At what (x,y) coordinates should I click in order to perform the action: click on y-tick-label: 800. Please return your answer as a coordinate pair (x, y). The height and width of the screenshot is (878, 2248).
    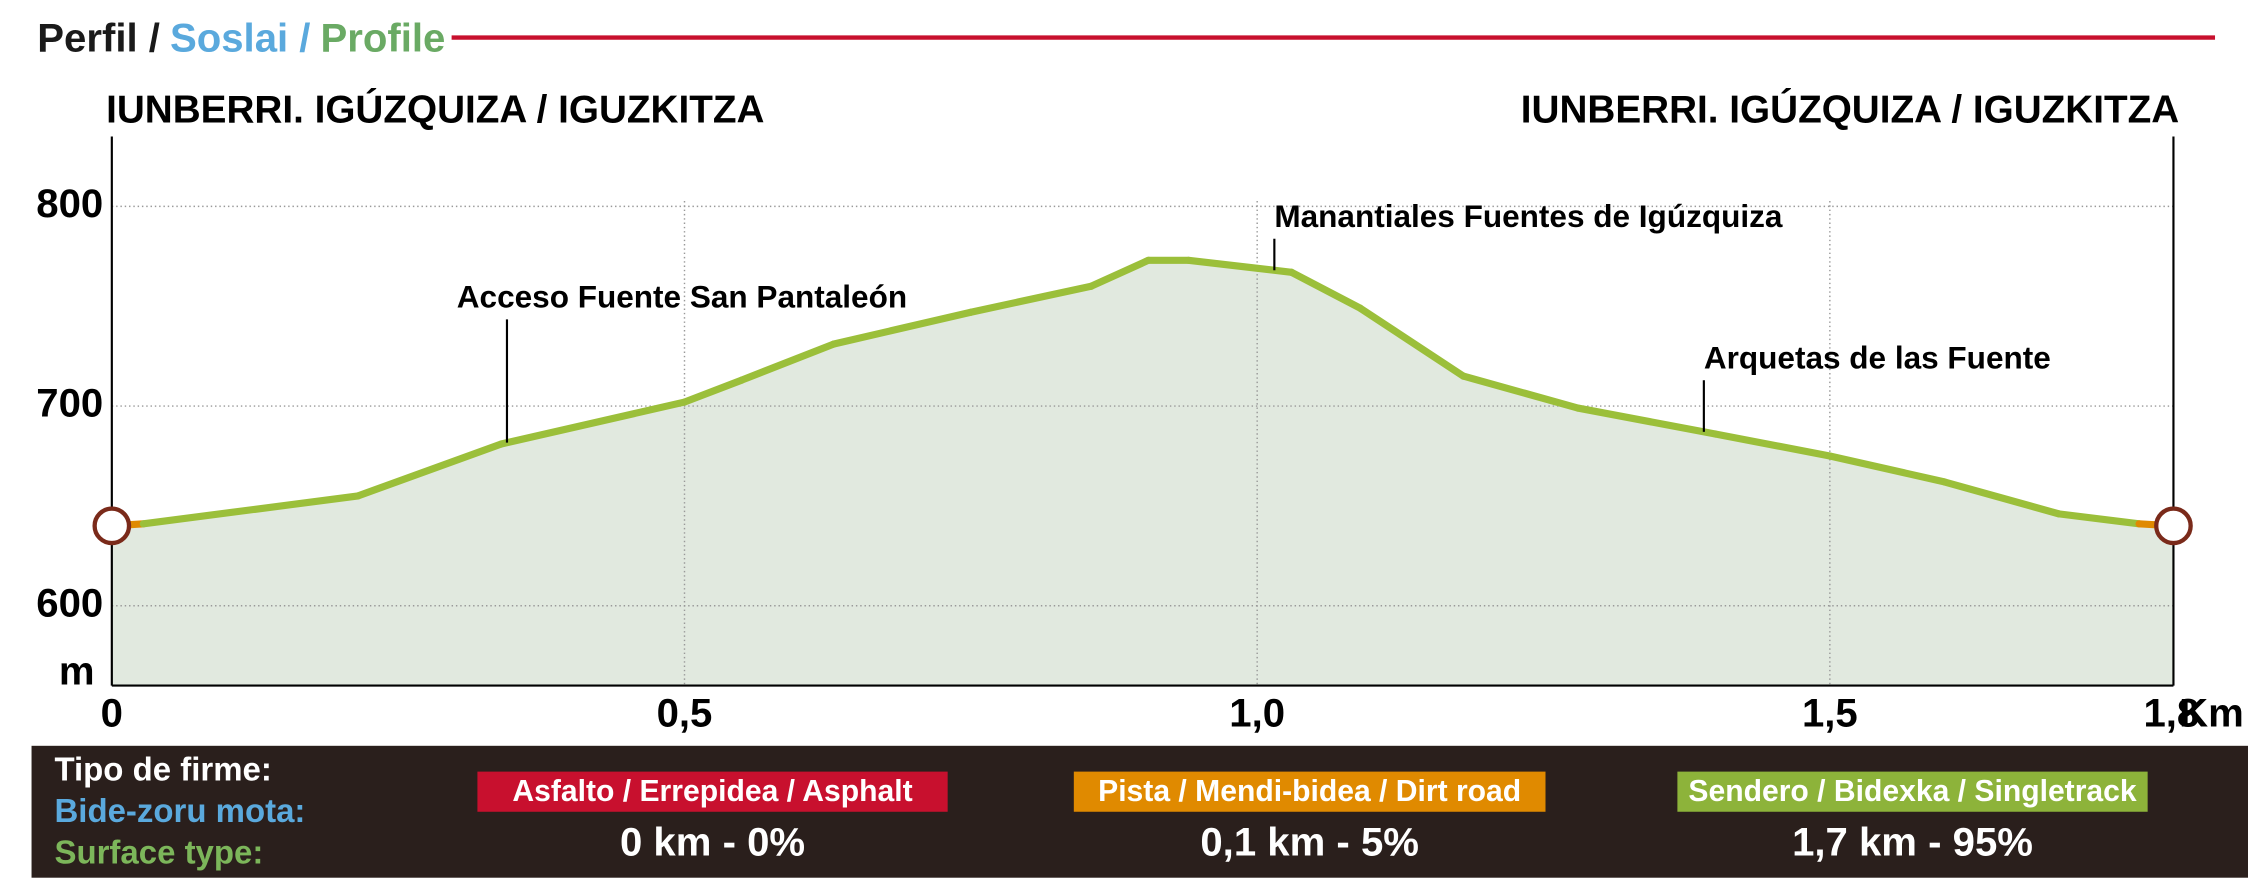
    Looking at the image, I should click on (69, 203).